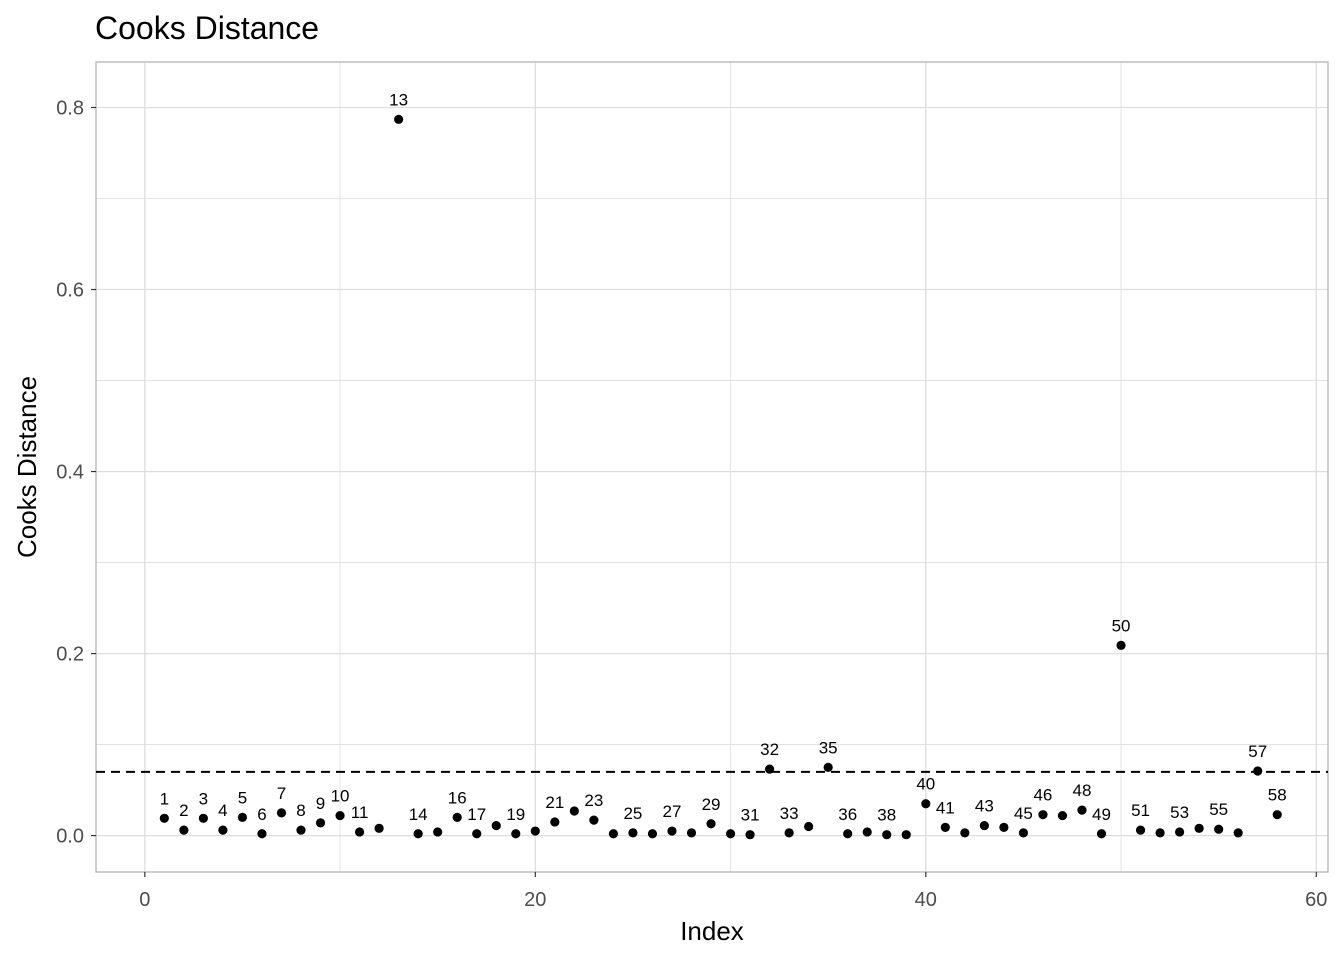  I want to click on point-label: 14, so click(418, 814).